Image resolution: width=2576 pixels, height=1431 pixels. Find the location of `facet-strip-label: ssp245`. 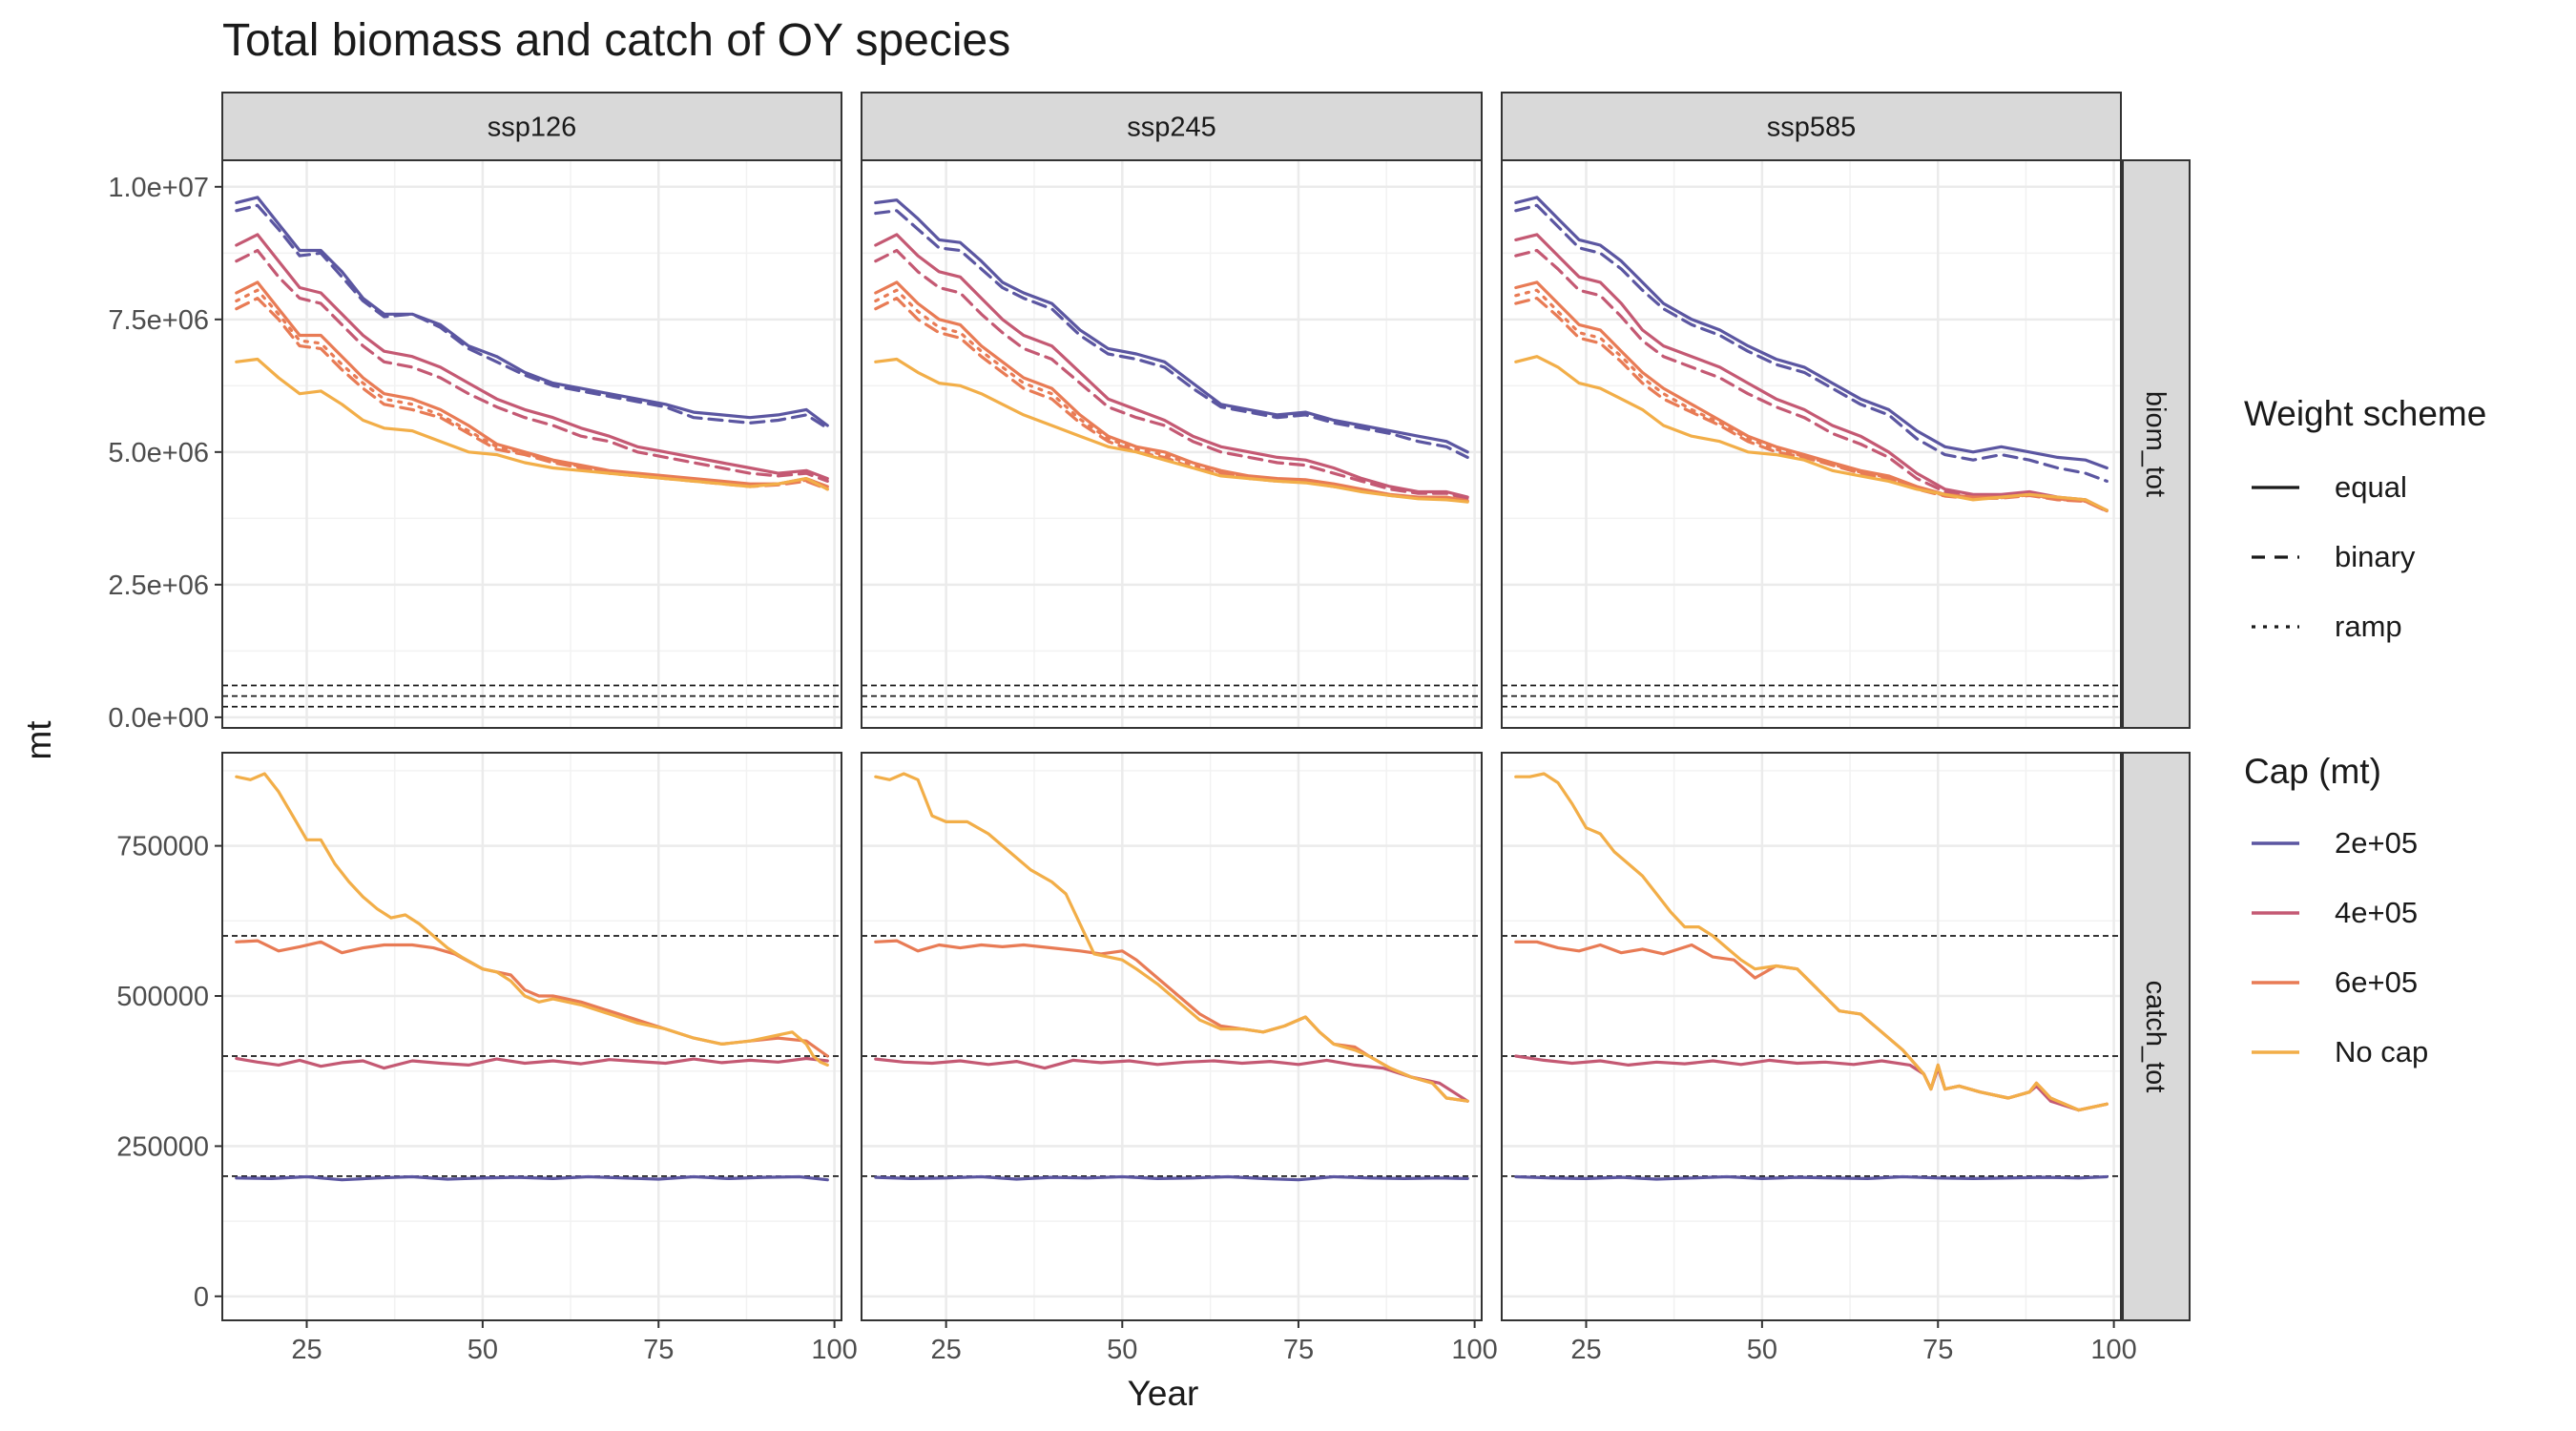

facet-strip-label: ssp245 is located at coordinates (1171, 128).